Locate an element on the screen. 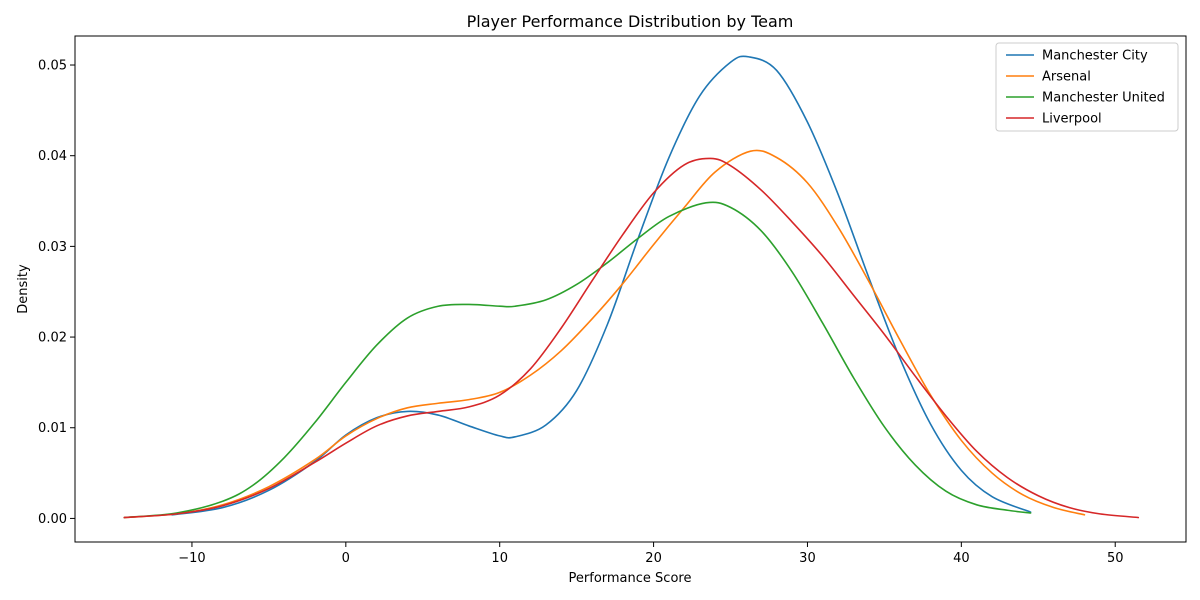  x-tick-label: 10 is located at coordinates (499, 558).